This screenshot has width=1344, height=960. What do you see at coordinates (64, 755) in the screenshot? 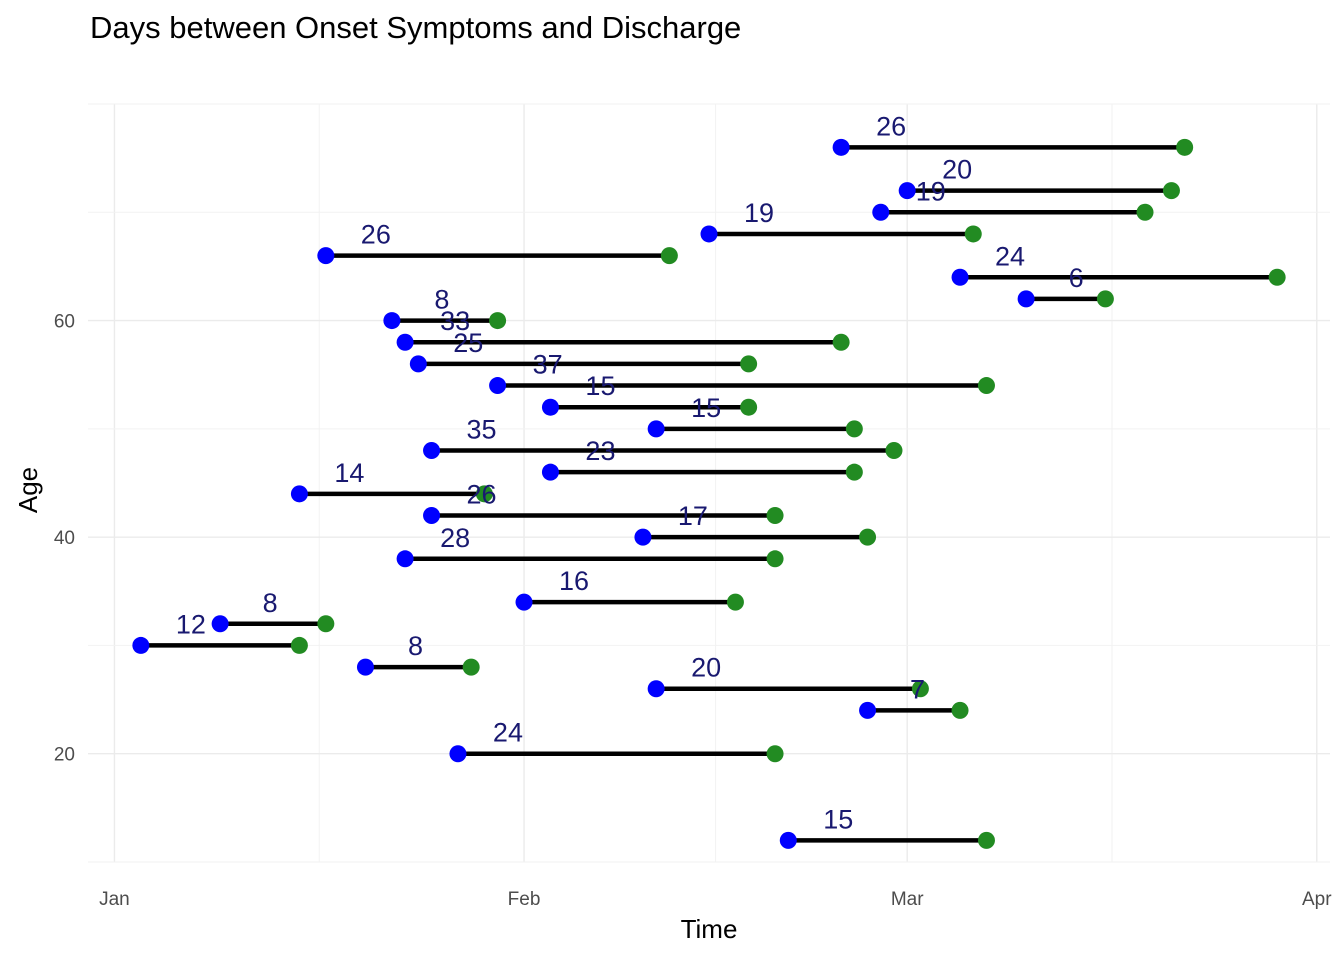
I see `y-tick-label: 20` at bounding box center [64, 755].